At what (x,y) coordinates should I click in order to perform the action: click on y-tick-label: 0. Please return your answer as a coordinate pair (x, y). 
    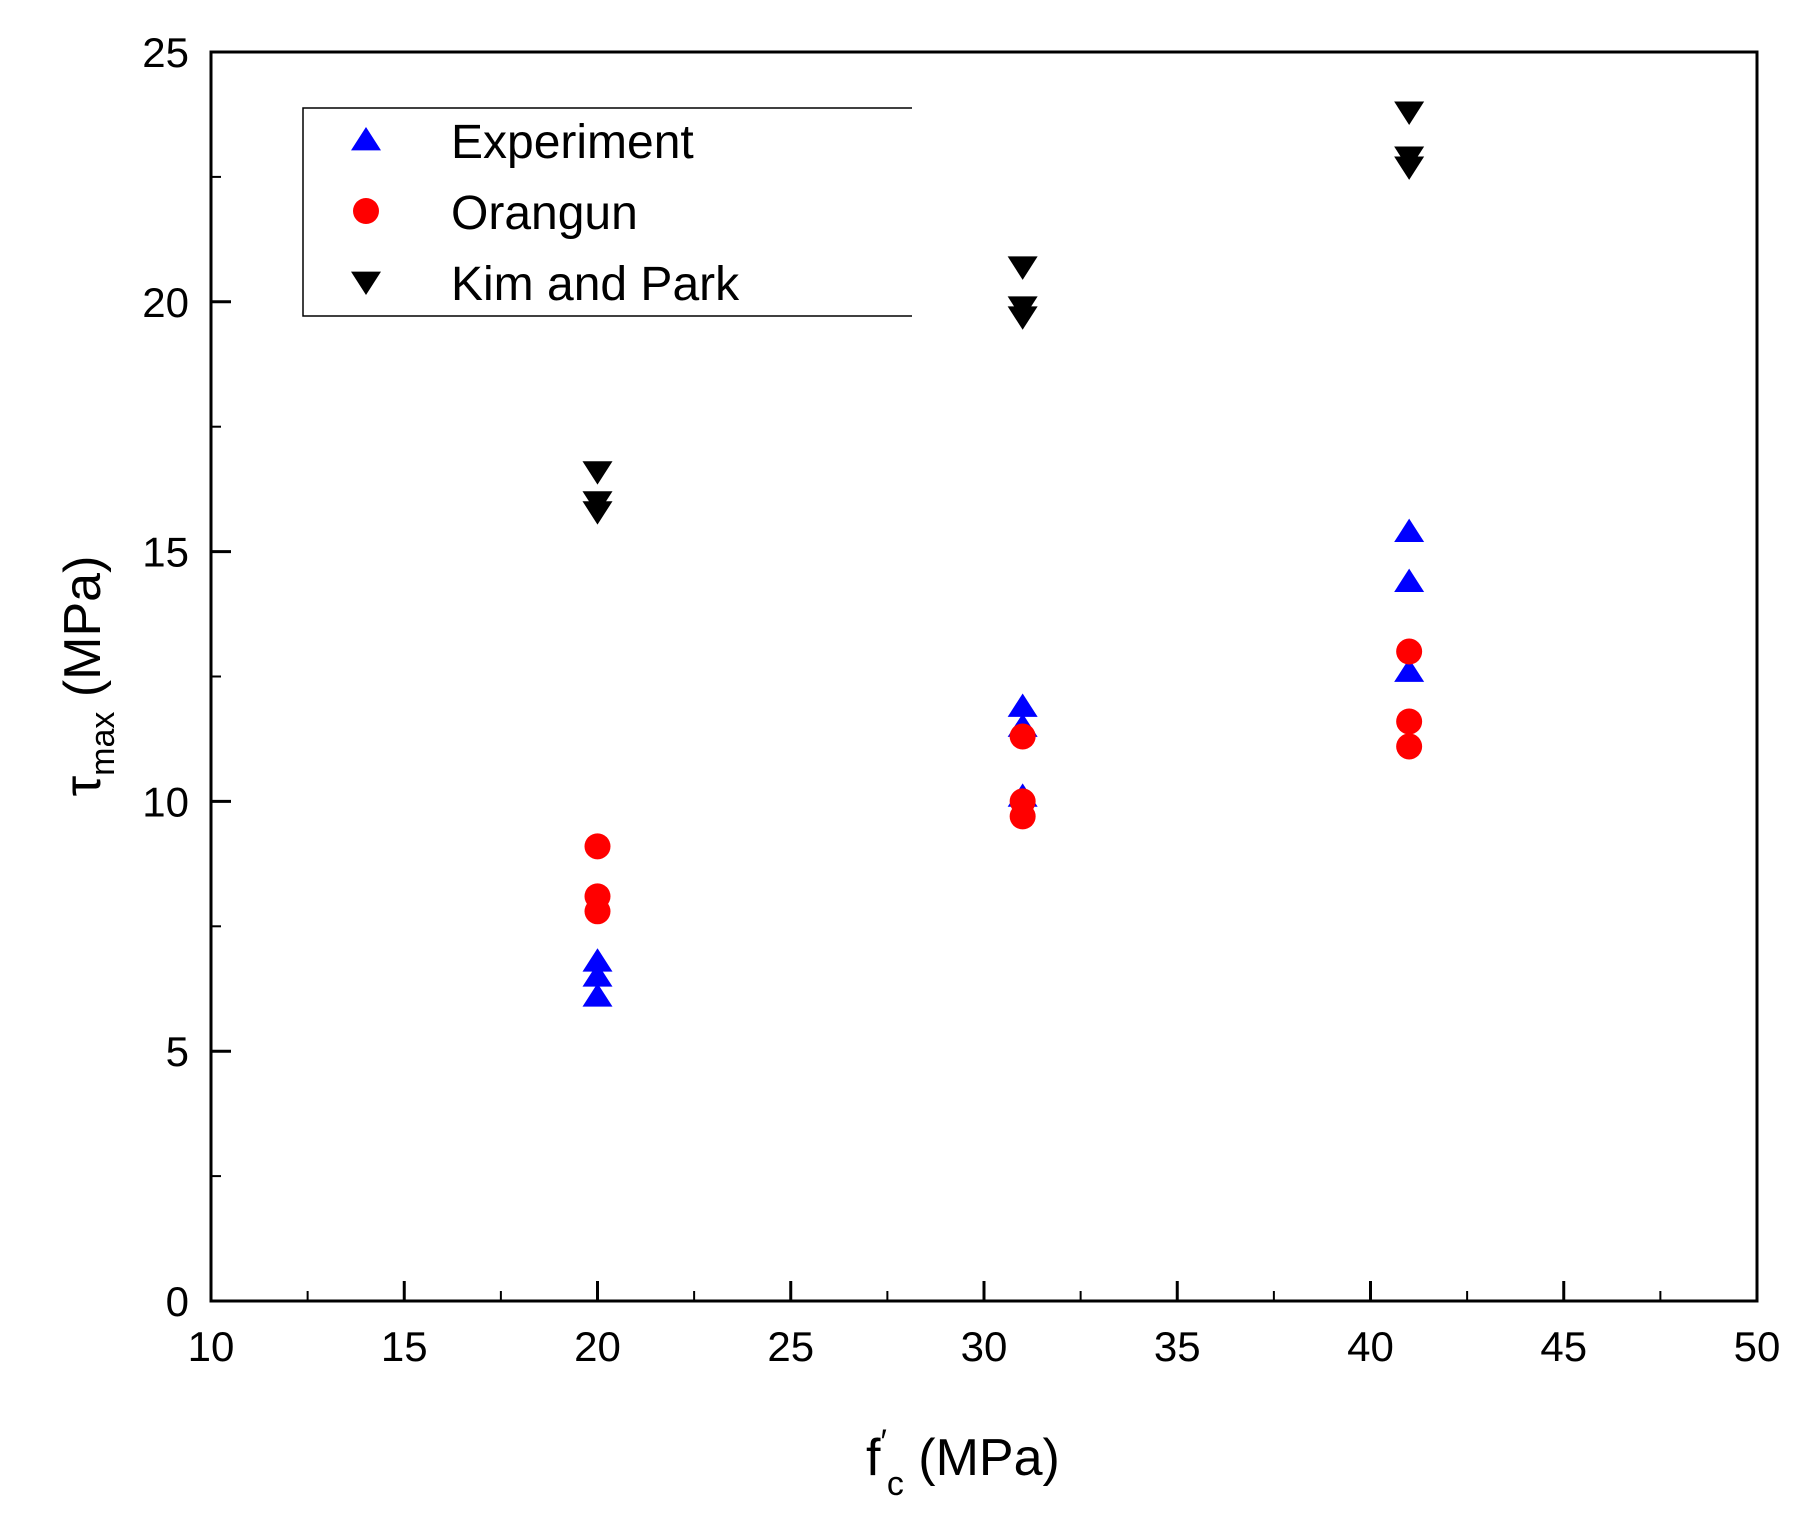
    Looking at the image, I should click on (177, 1301).